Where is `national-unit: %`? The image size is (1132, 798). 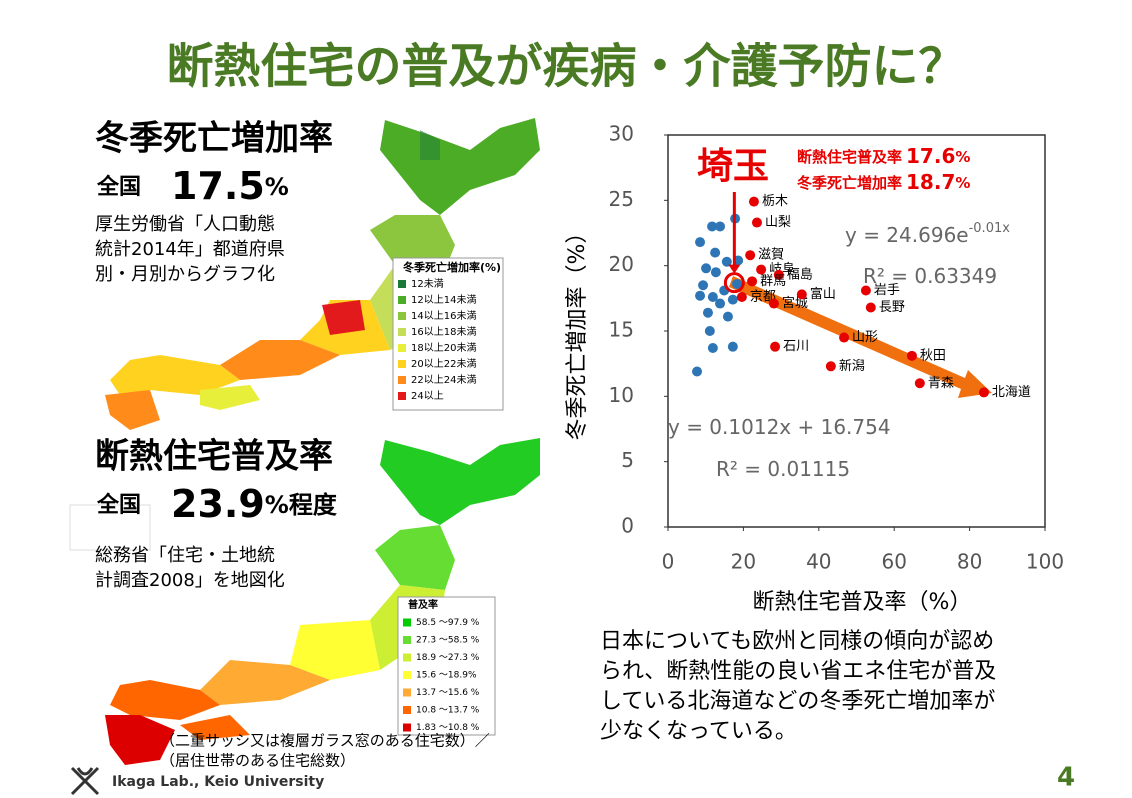
national-unit: % is located at coordinates (277, 187).